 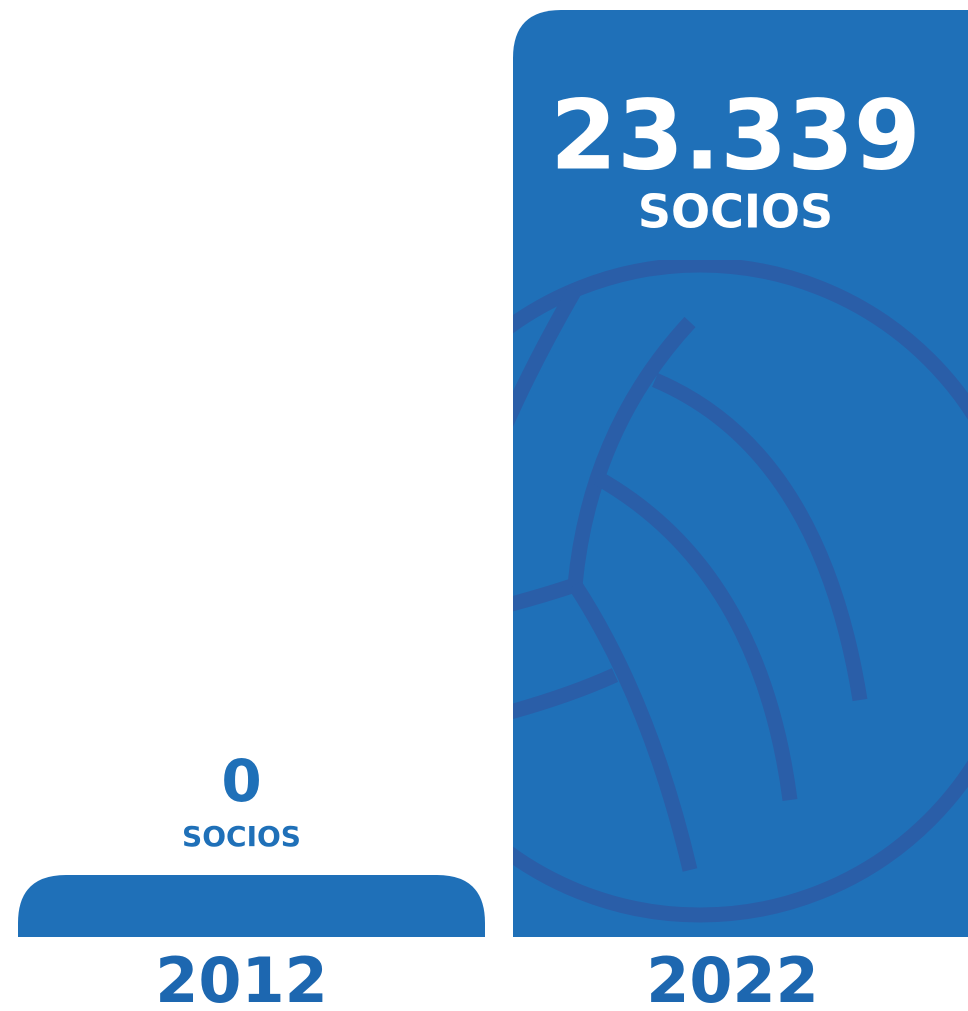 I want to click on bar, so click(x=251, y=906).